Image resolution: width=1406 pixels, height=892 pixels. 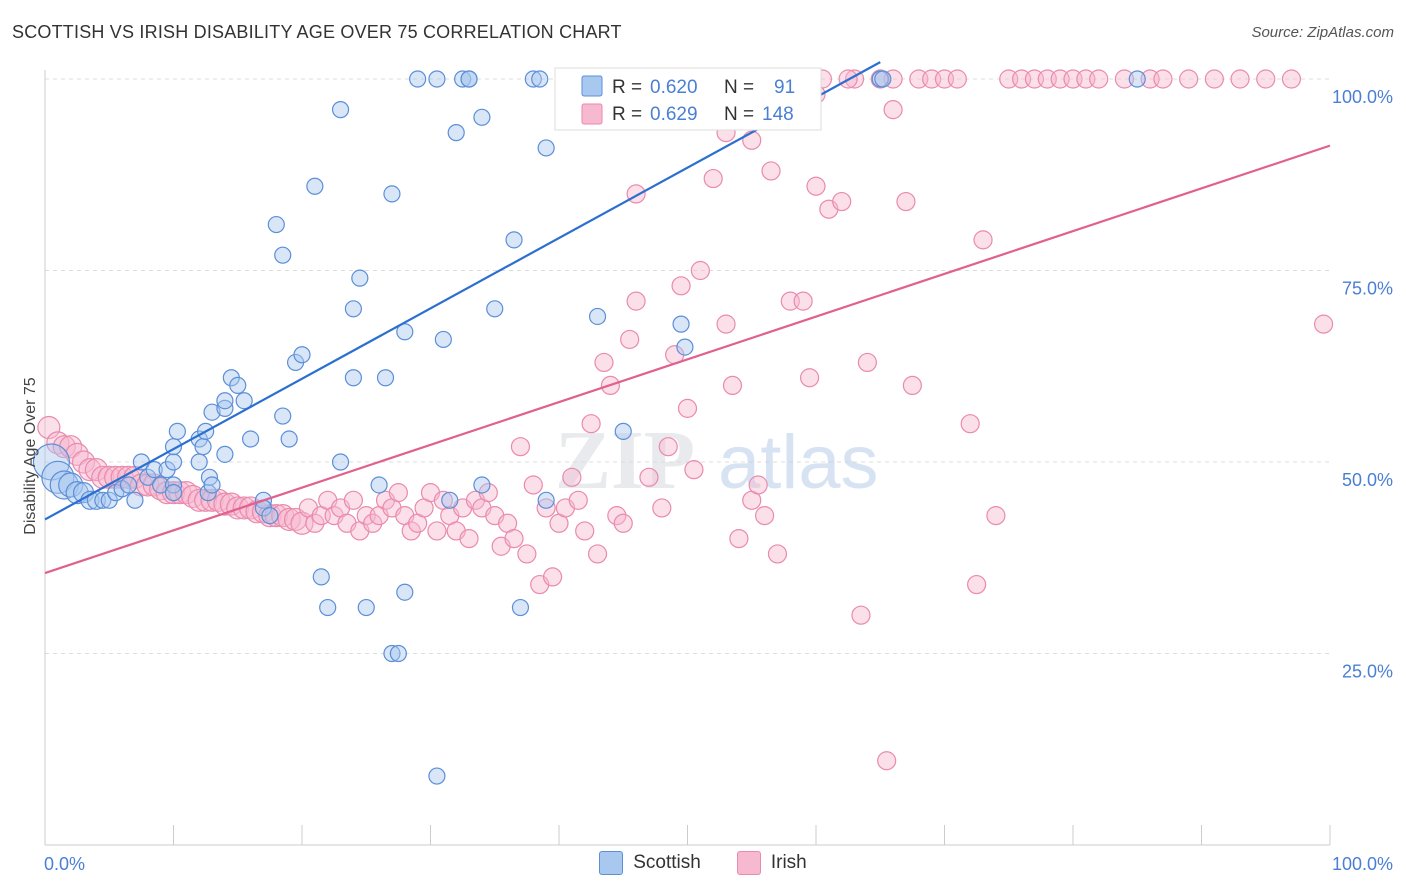 I want to click on legend-n-label-scottish: N =, so click(x=739, y=87).